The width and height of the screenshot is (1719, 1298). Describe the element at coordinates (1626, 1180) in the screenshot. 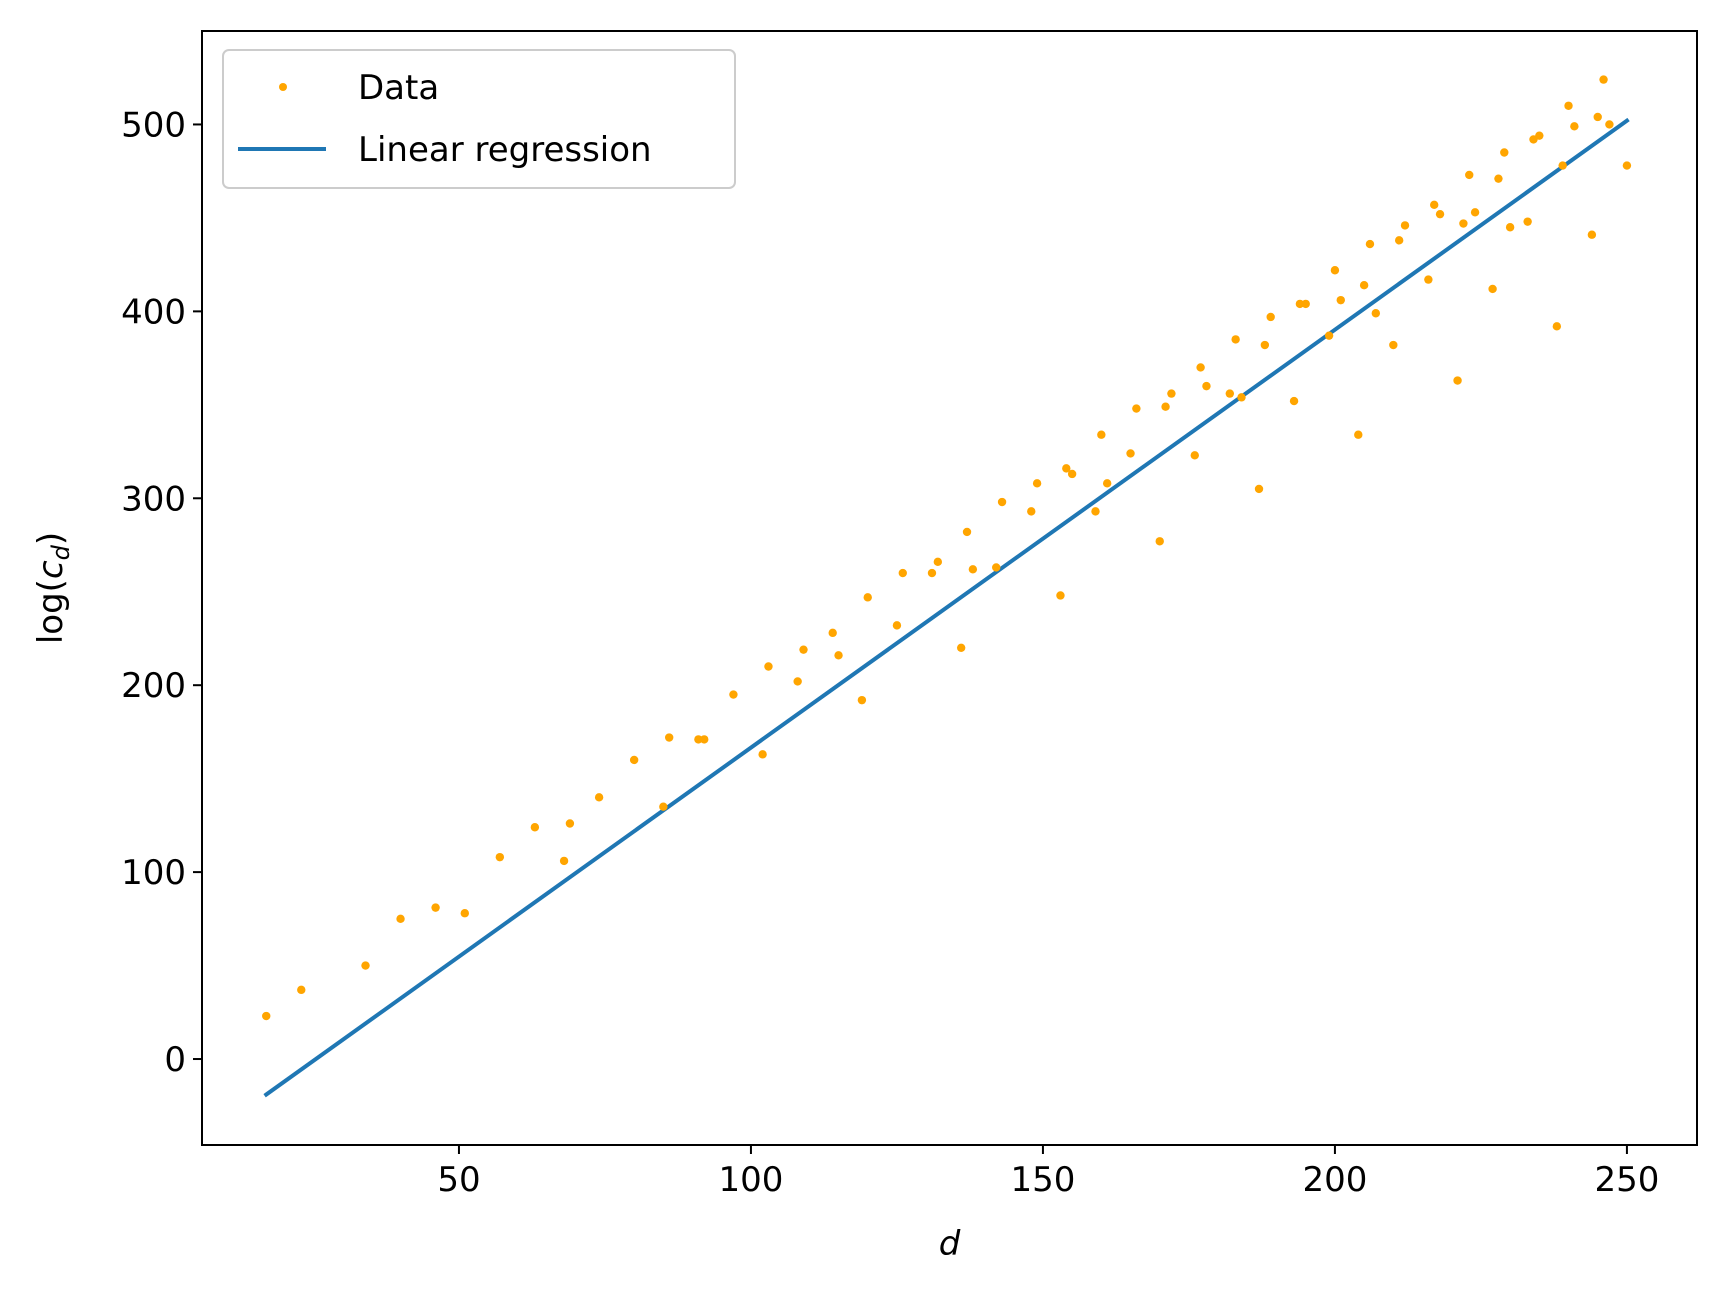

I see `x-tick-label: 250` at that location.